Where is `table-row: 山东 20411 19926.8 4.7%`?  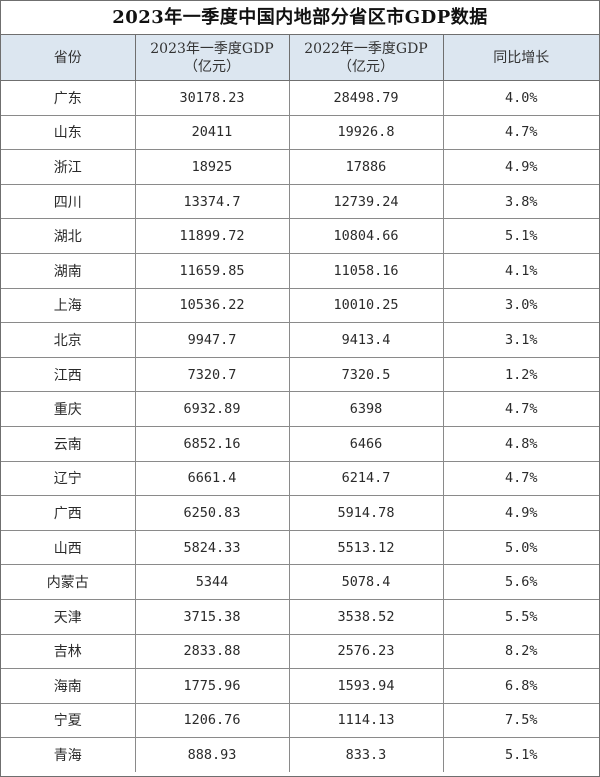
table-row: 山东 20411 19926.8 4.7% is located at coordinates (300, 132).